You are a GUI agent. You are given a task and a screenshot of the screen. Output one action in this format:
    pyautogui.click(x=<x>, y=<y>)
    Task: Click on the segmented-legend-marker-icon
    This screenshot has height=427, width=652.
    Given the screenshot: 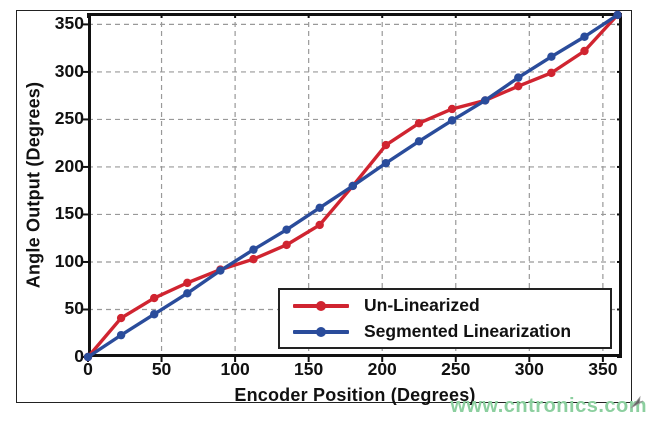 What is the action you would take?
    pyautogui.click(x=321, y=331)
    